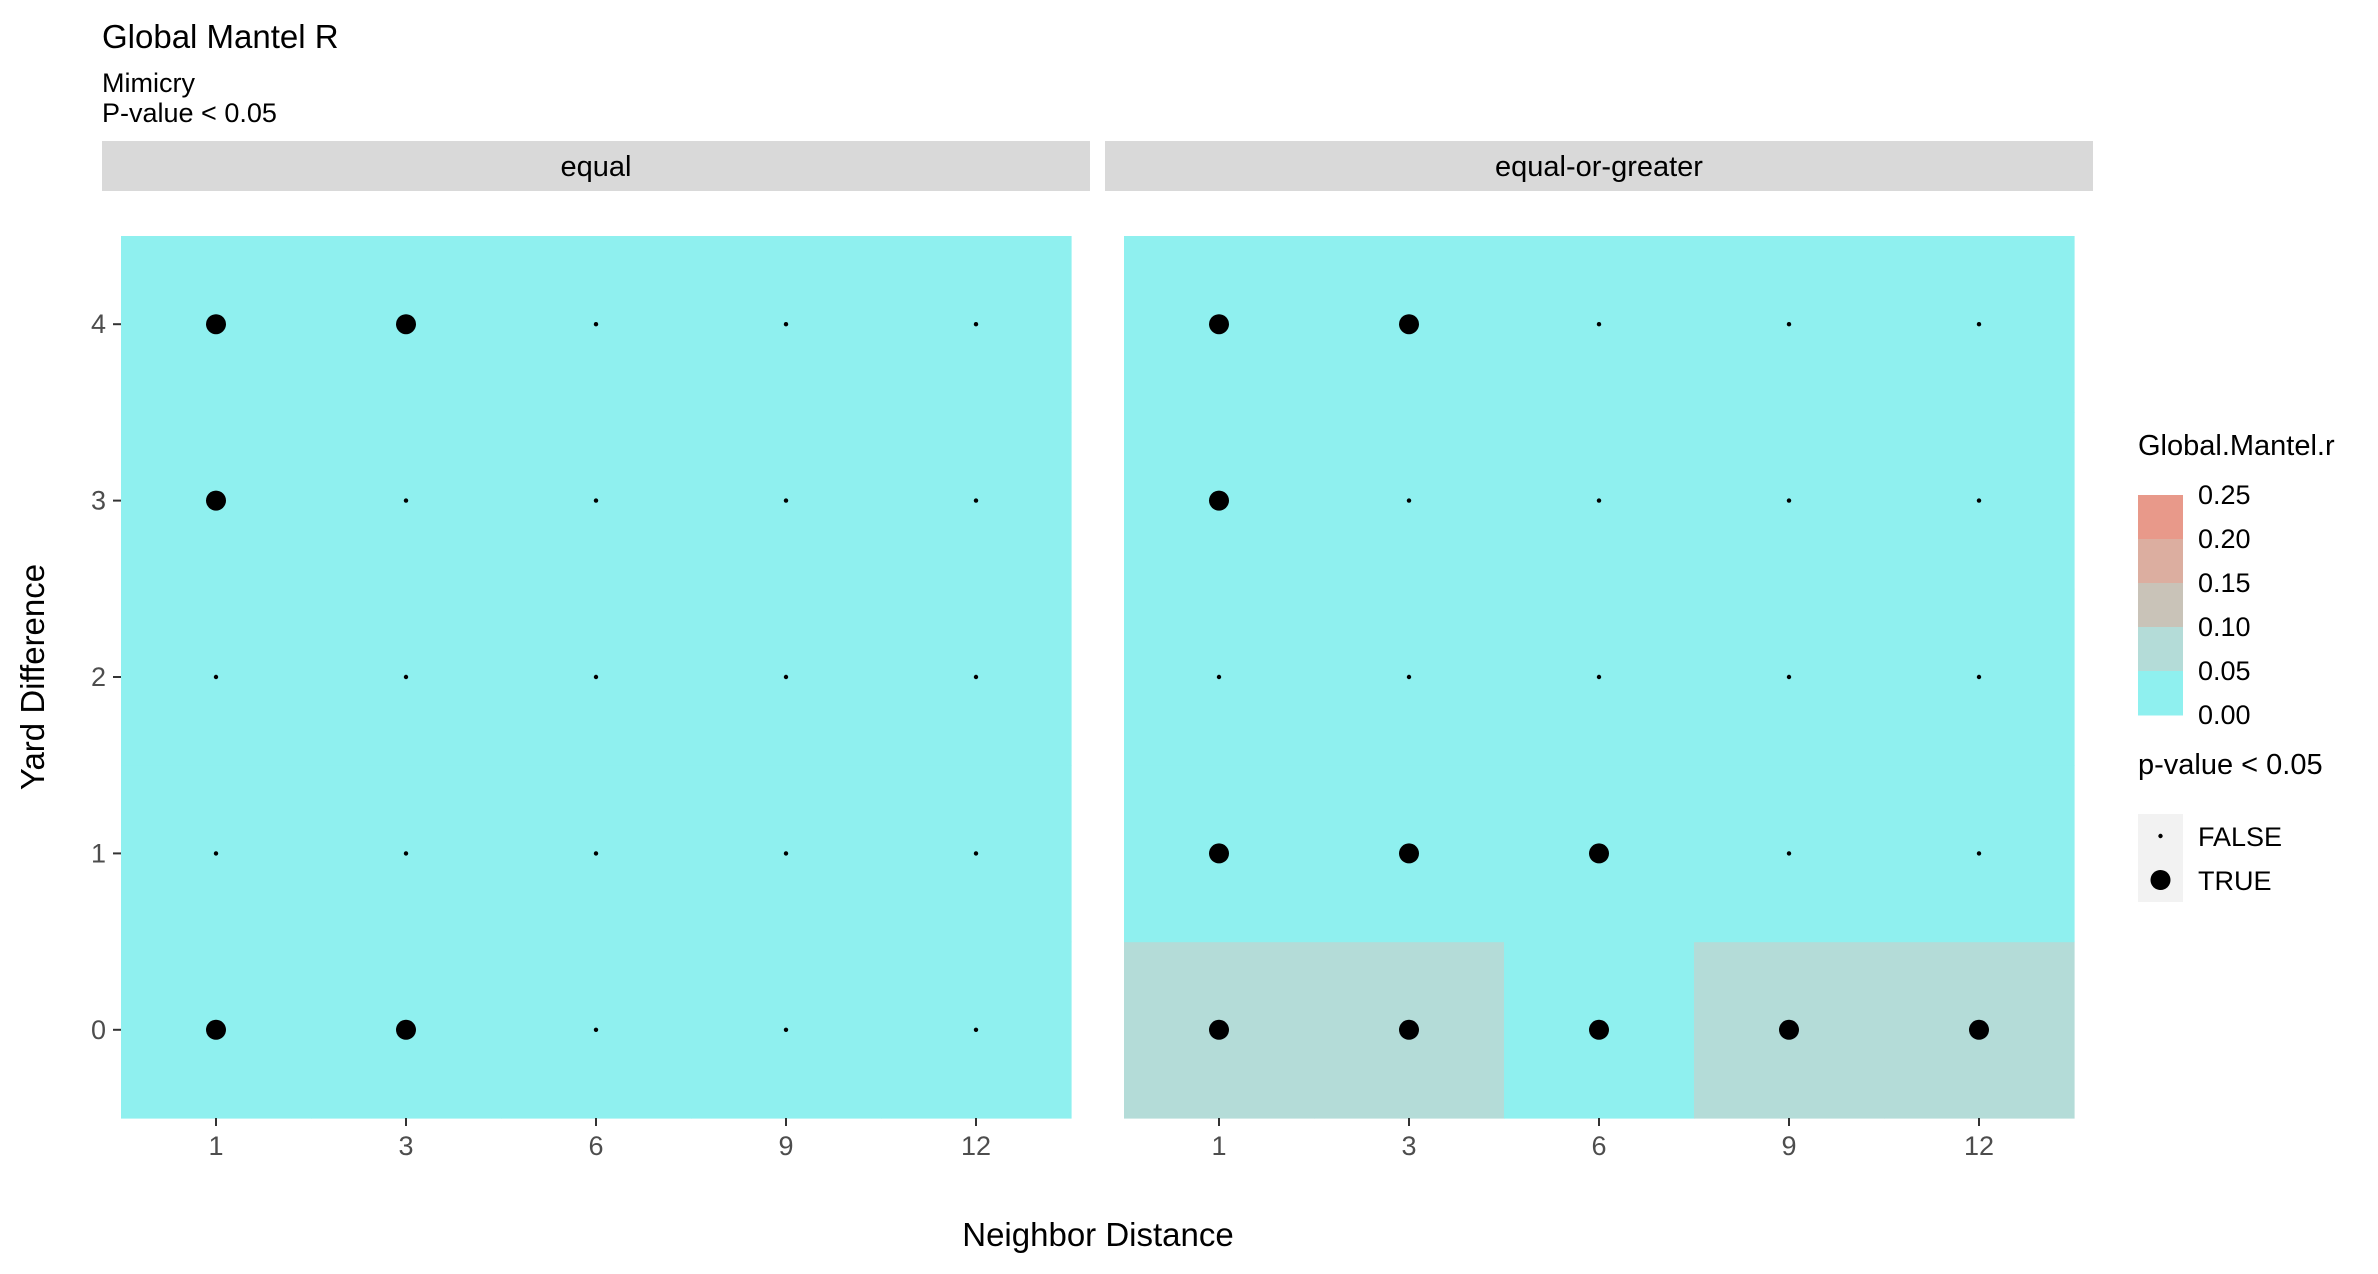 This screenshot has width=2378, height=1274. I want to click on y-tick-label: 1, so click(98, 853).